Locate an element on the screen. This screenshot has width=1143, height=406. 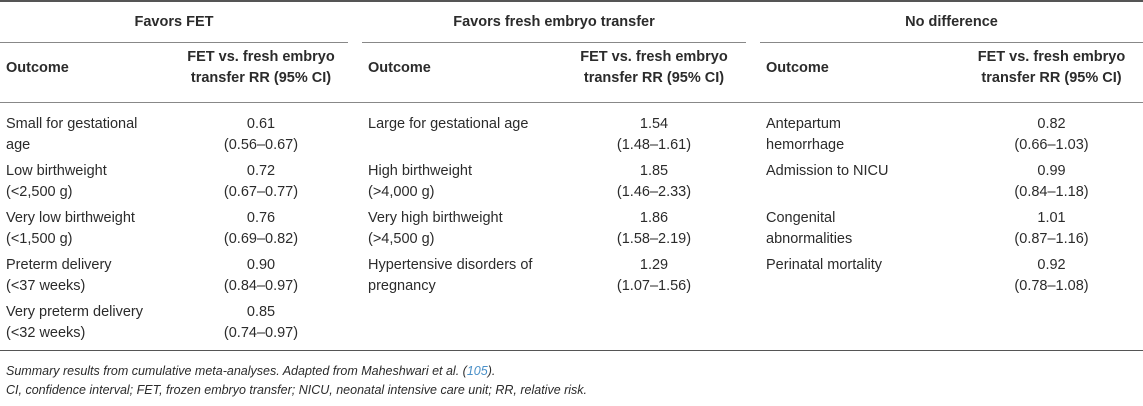
ci-range: (0.87–1.16) is located at coordinates (1051, 239).